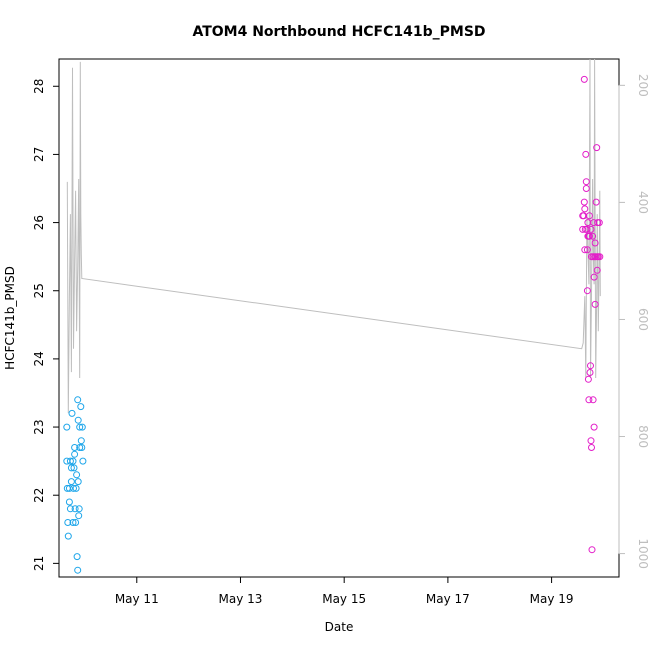 The height and width of the screenshot is (650, 650). I want to click on chart-title: ATOM4 Northbound HCFC141b_PMSD, so click(338, 32).